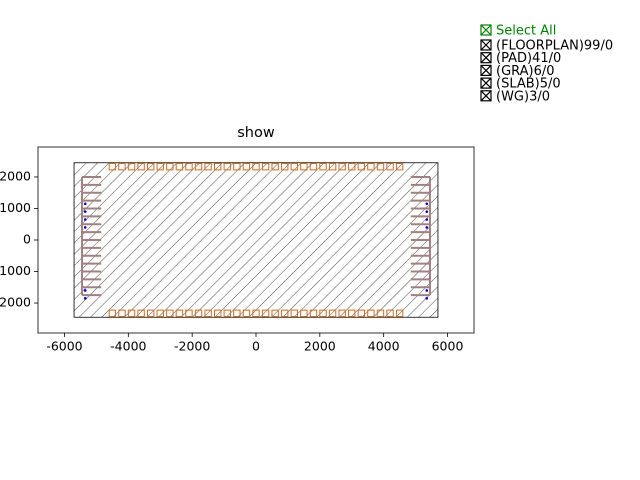 This screenshot has height=480, width=640. What do you see at coordinates (15, 207) in the screenshot?
I see `y-tick-label: 1000` at bounding box center [15, 207].